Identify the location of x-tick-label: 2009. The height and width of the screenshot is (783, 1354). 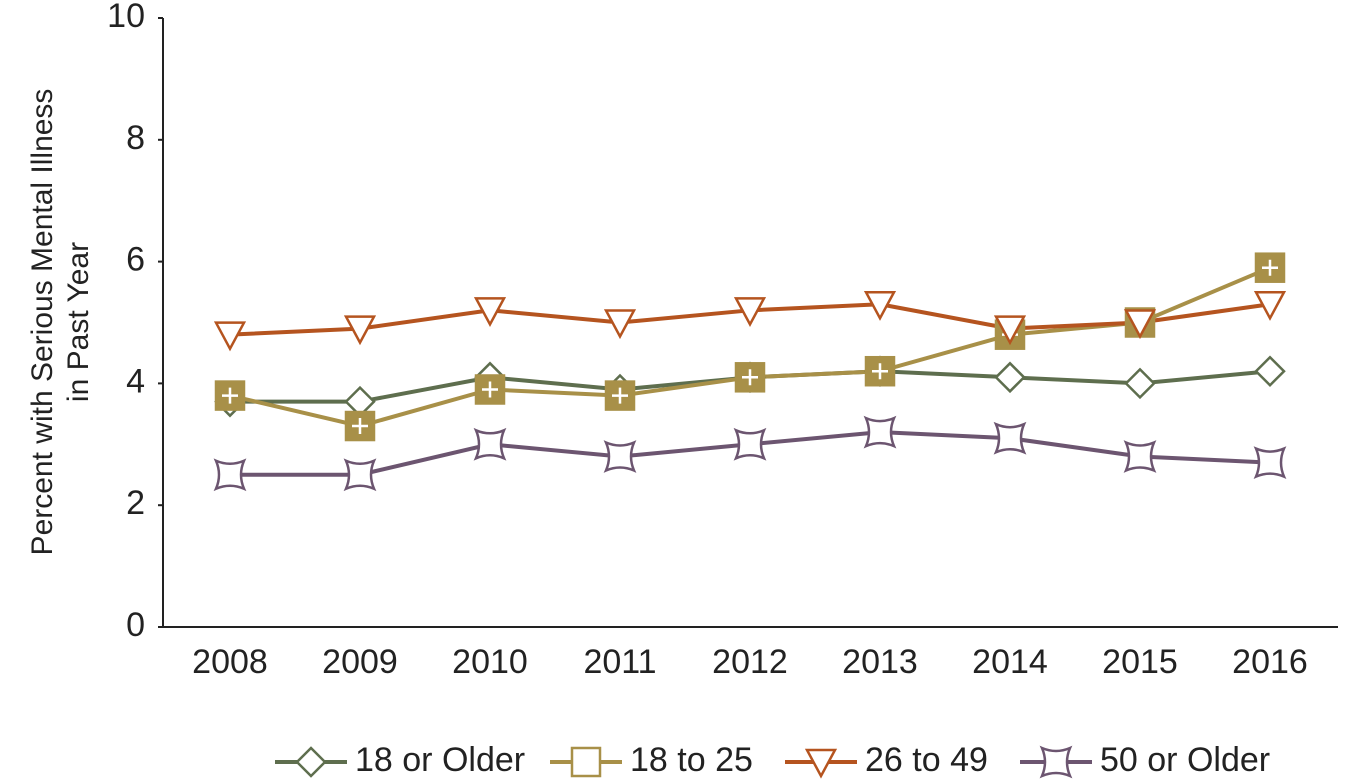
(360, 662).